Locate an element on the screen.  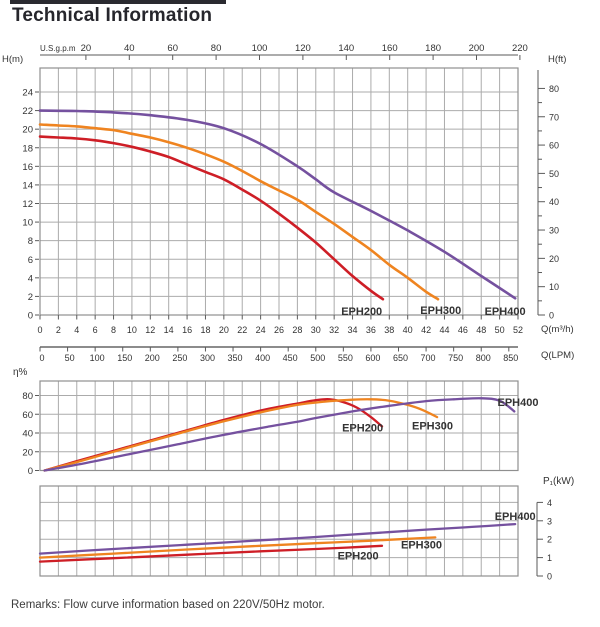
lpm-tick-label: 750 is located at coordinates (455, 358).